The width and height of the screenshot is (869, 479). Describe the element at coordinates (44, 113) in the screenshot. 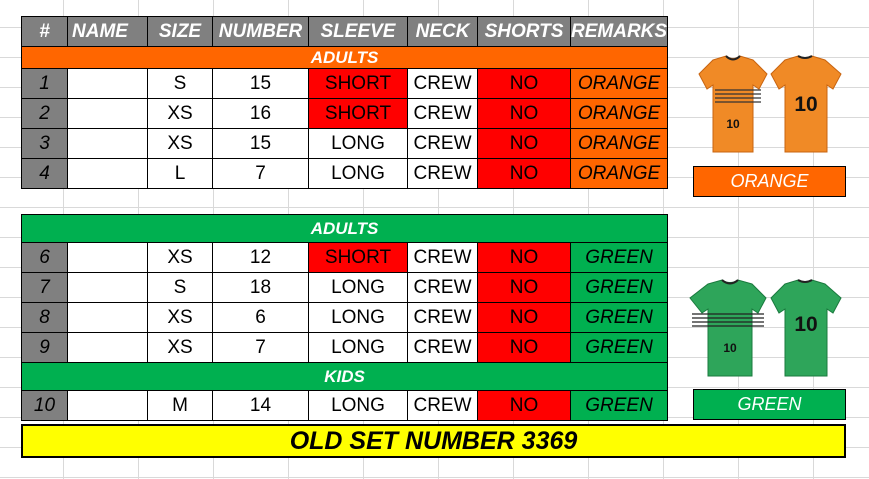

I see `row-index-cell: 2` at that location.